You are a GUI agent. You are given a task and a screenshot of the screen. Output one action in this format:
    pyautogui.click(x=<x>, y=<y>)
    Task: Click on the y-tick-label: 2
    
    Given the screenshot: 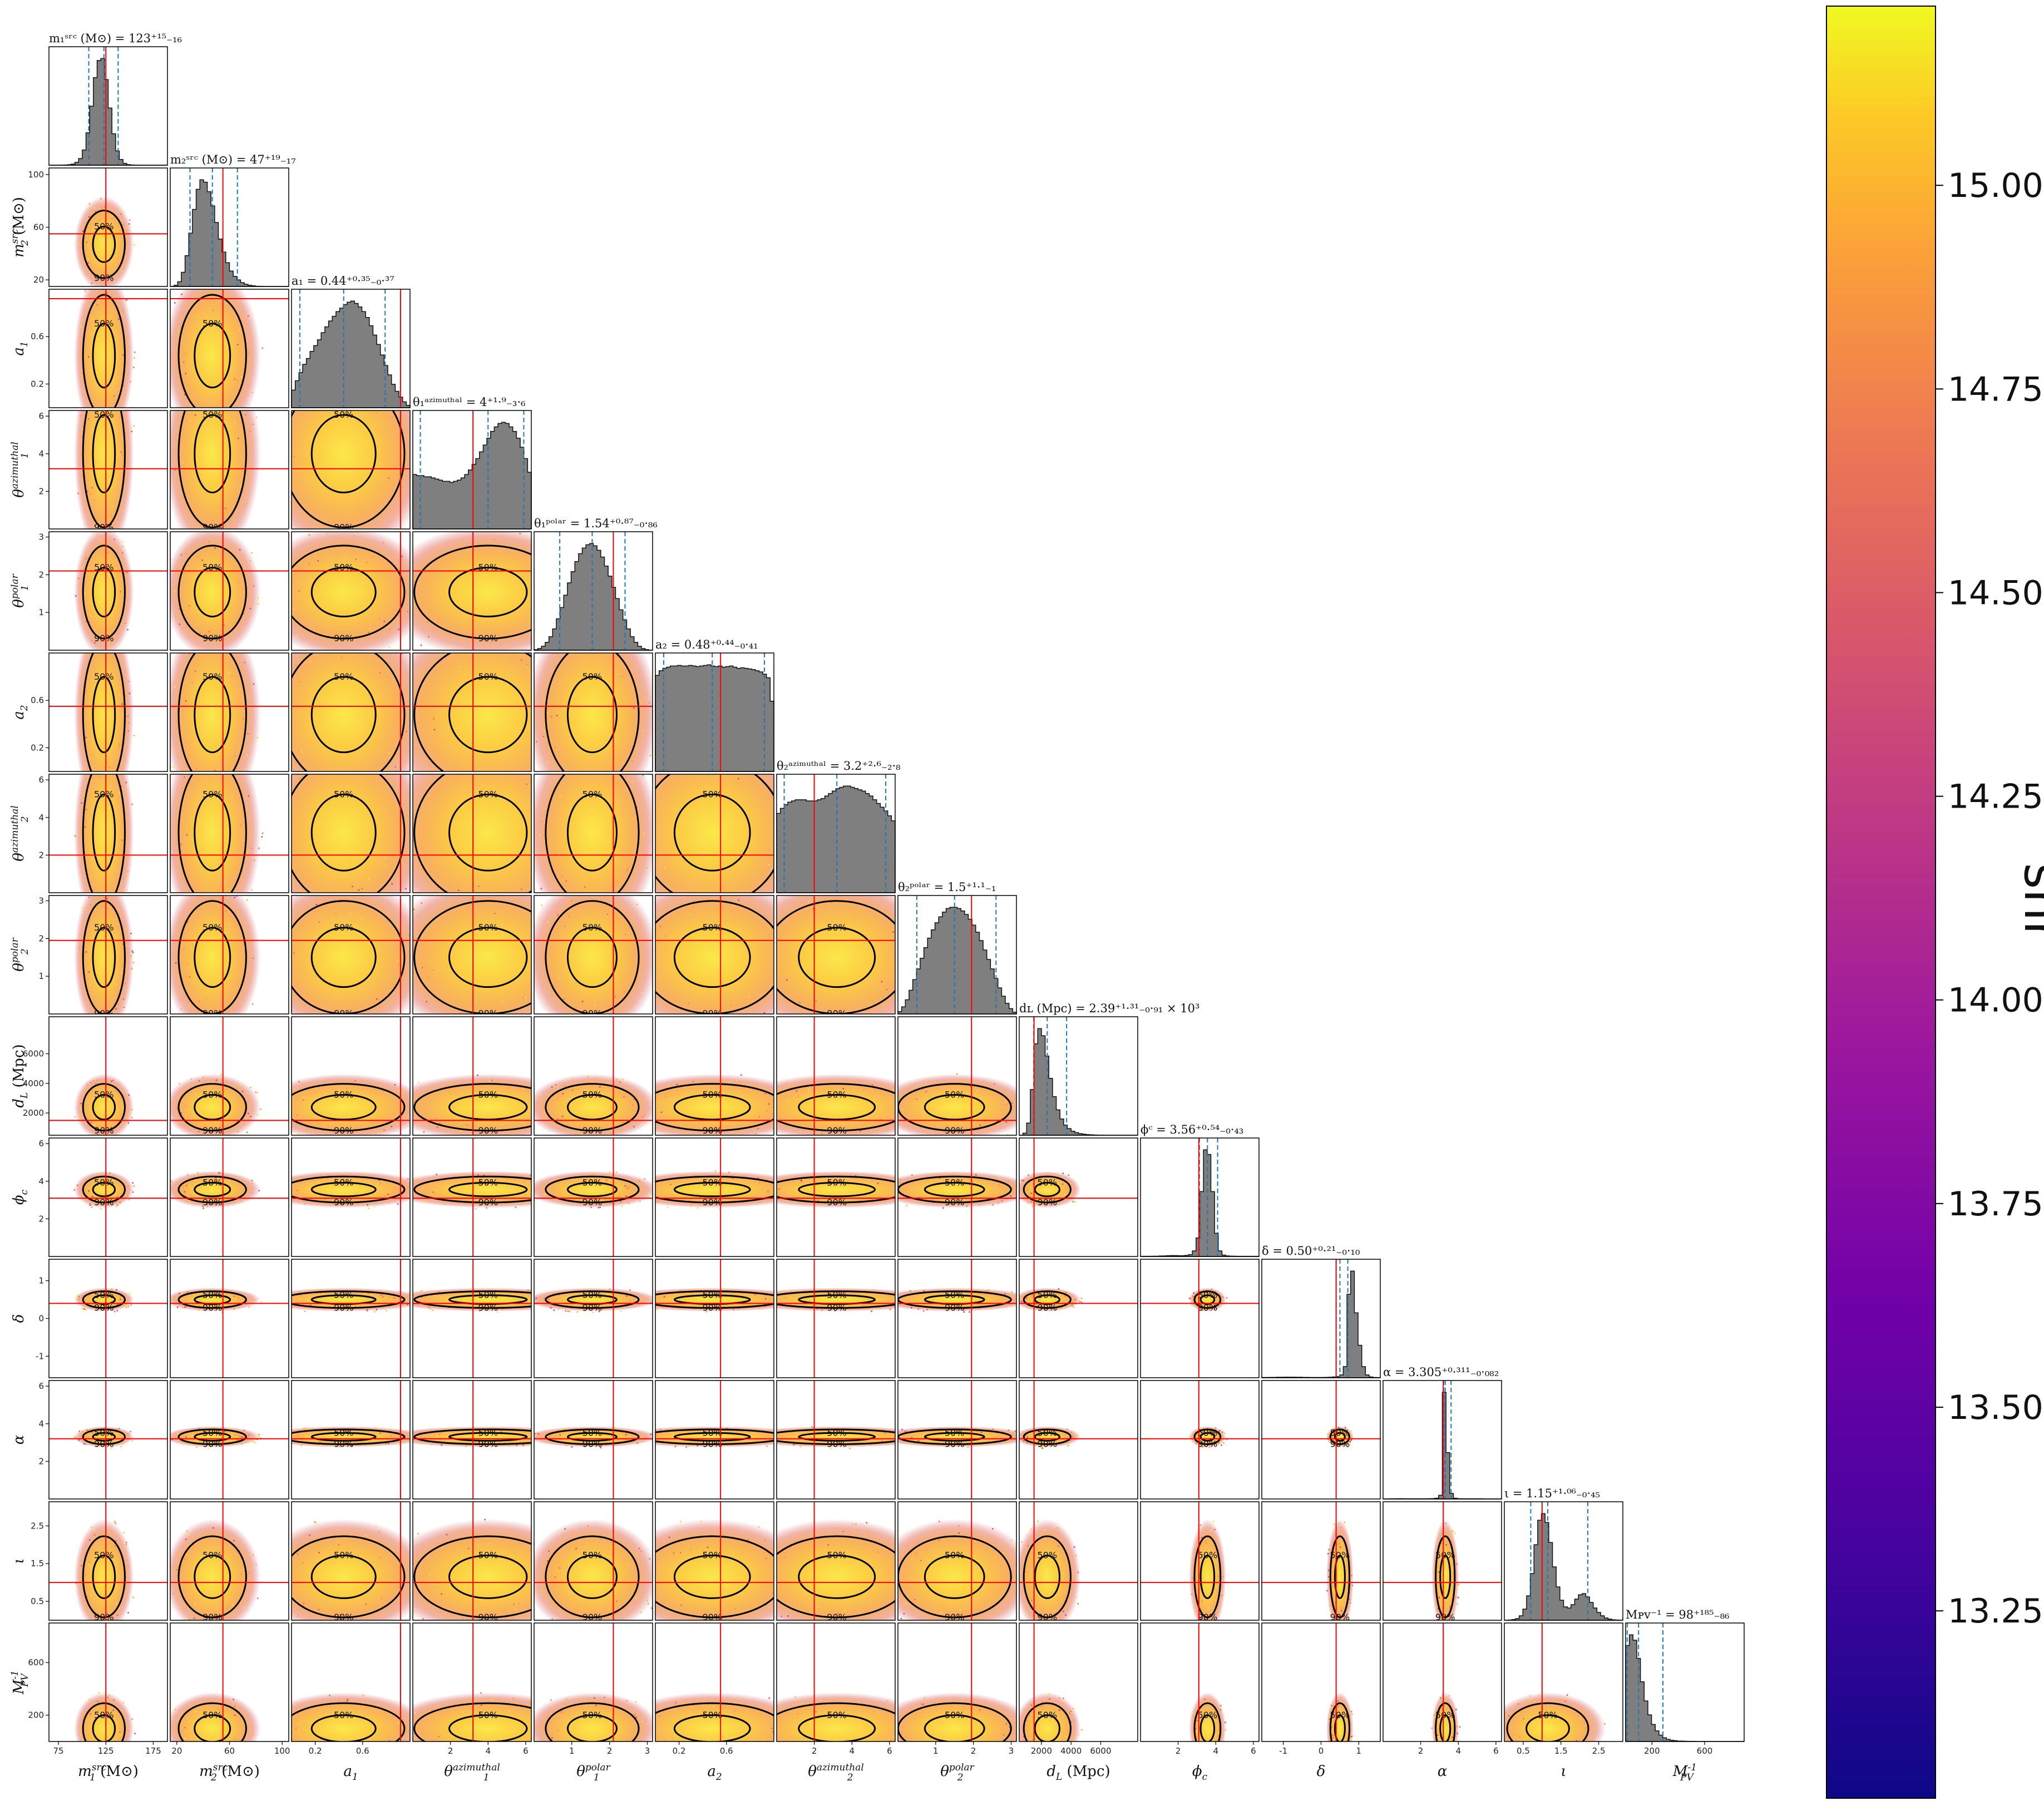 What is the action you would take?
    pyautogui.click(x=41, y=1219)
    